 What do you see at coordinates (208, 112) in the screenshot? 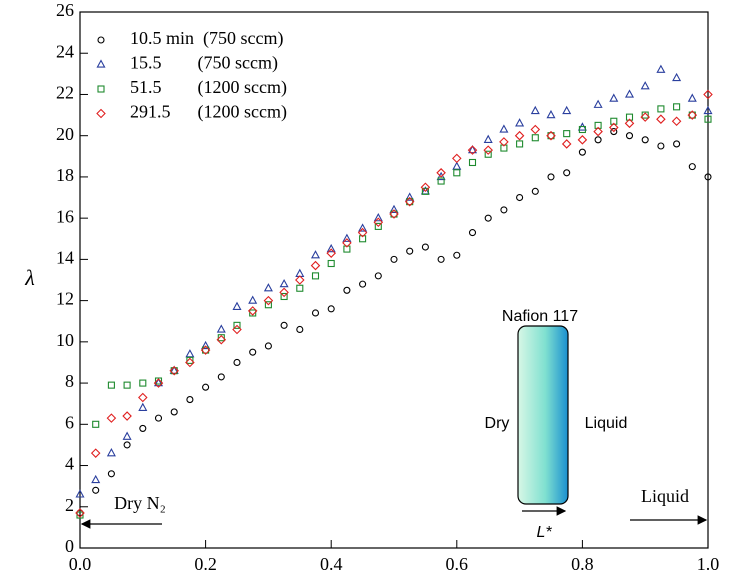
I see `legend-label: 291.5 (1200 sccm)` at bounding box center [208, 112].